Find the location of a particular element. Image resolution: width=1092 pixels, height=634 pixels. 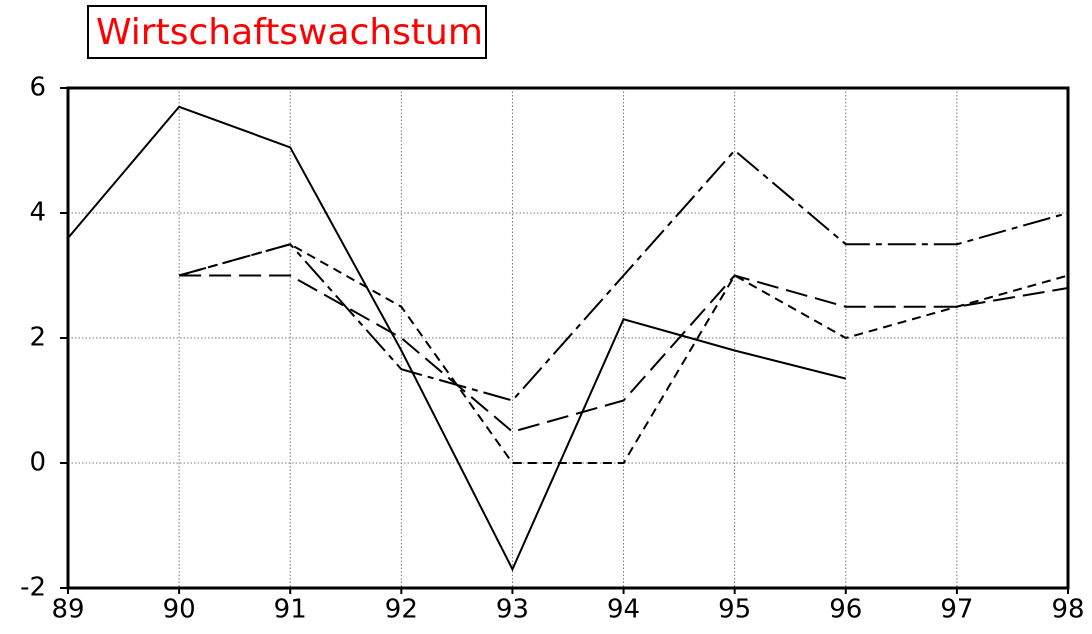

title-box is located at coordinates (287, 32).